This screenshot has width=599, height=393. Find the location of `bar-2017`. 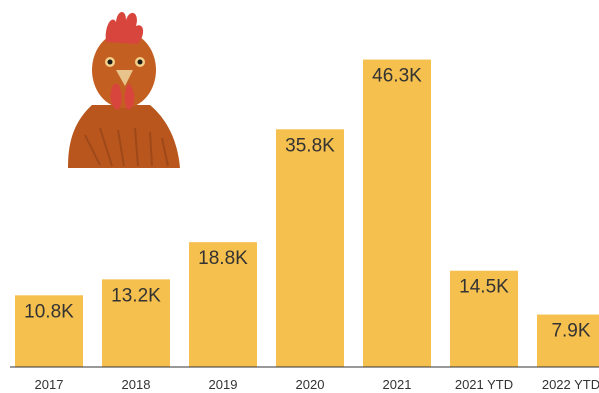

bar-2017 is located at coordinates (49, 331).